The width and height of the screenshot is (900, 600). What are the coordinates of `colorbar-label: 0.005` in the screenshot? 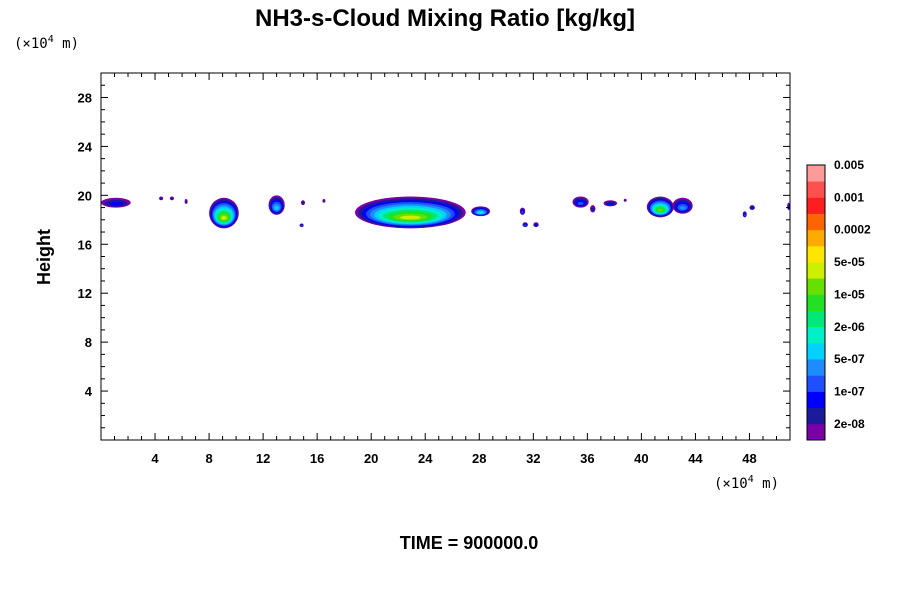 It's located at (849, 165).